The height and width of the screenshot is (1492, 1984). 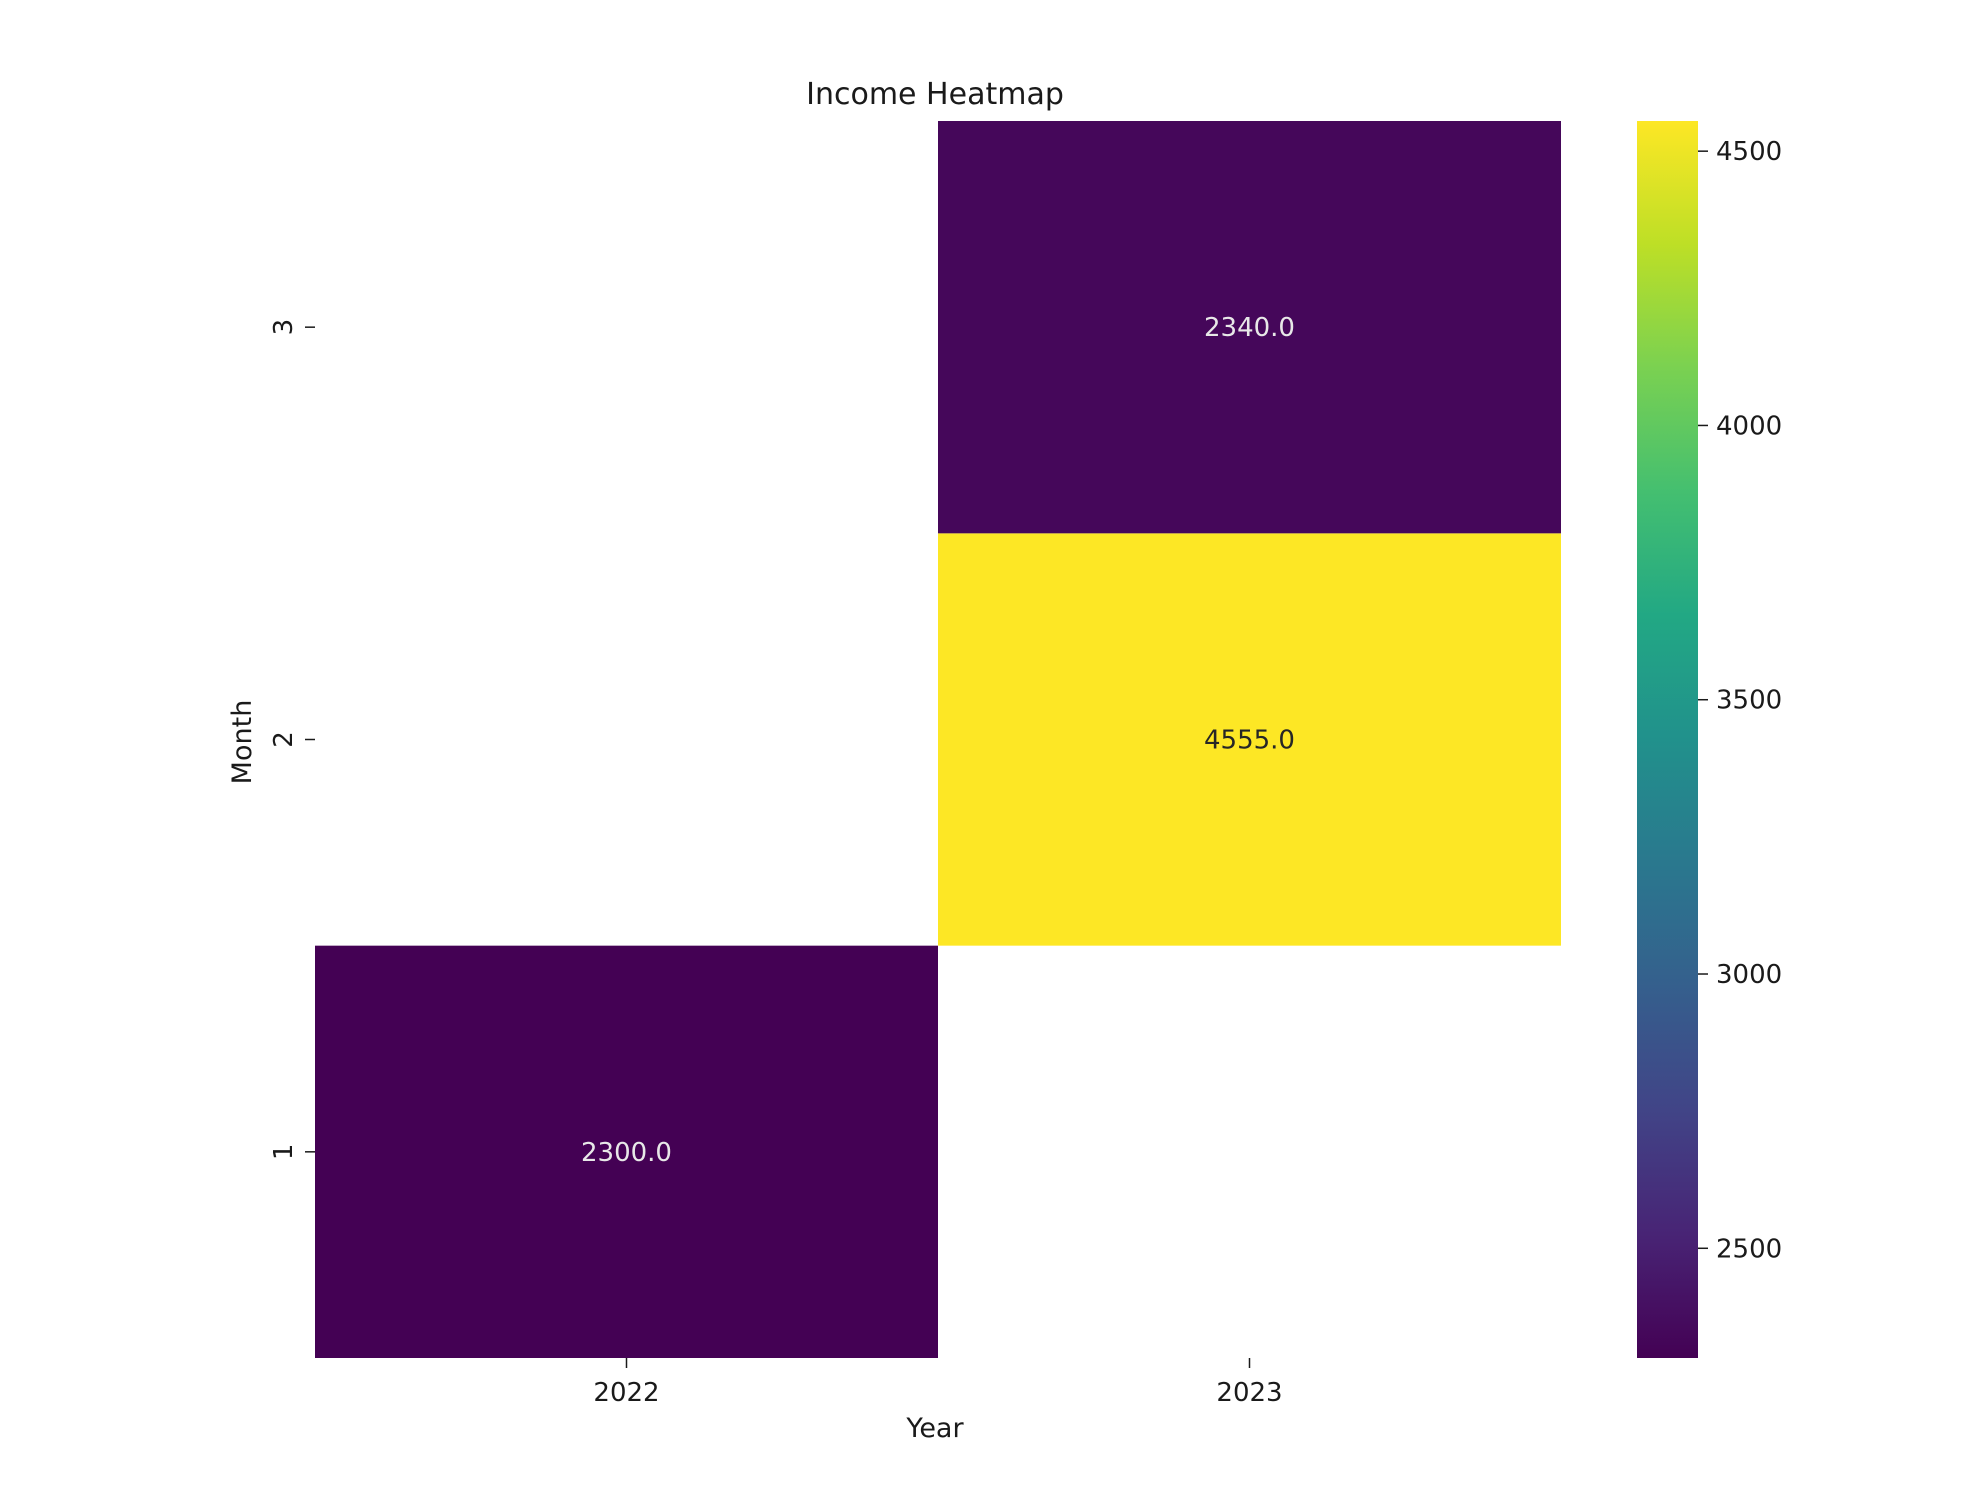 What do you see at coordinates (284, 739) in the screenshot?
I see `y-tick-label: 2` at bounding box center [284, 739].